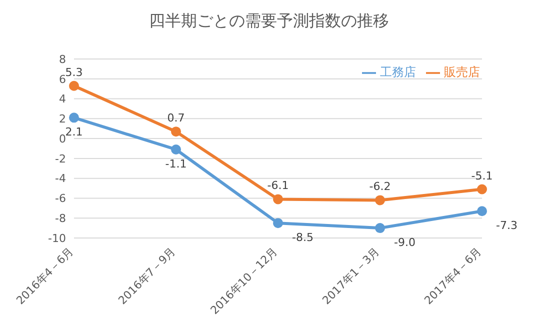 This screenshot has height=325, width=538. I want to click on y-tick-label: 0, so click(62, 139).